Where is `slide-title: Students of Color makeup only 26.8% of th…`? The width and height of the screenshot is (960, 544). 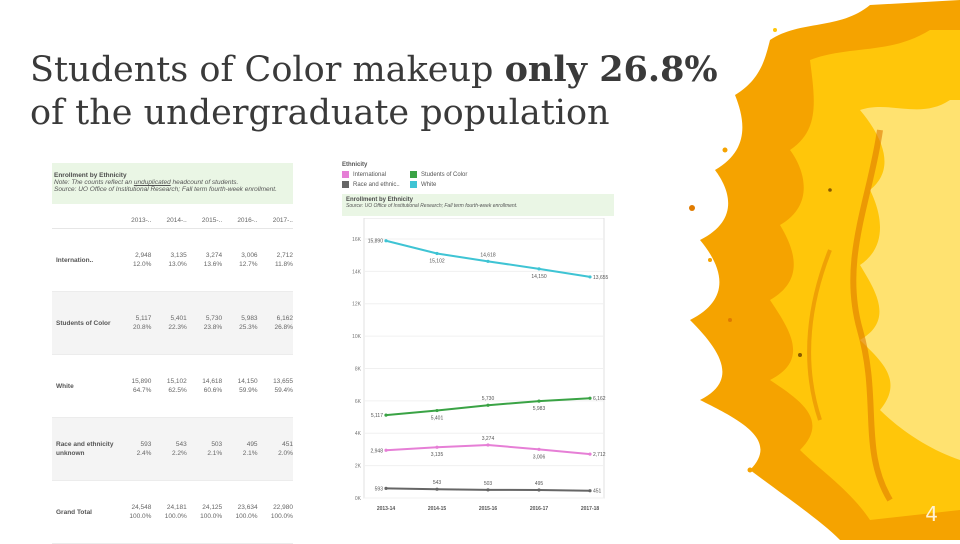
slide-title: Students of Color makeup only 26.8% of th… is located at coordinates (390, 91).